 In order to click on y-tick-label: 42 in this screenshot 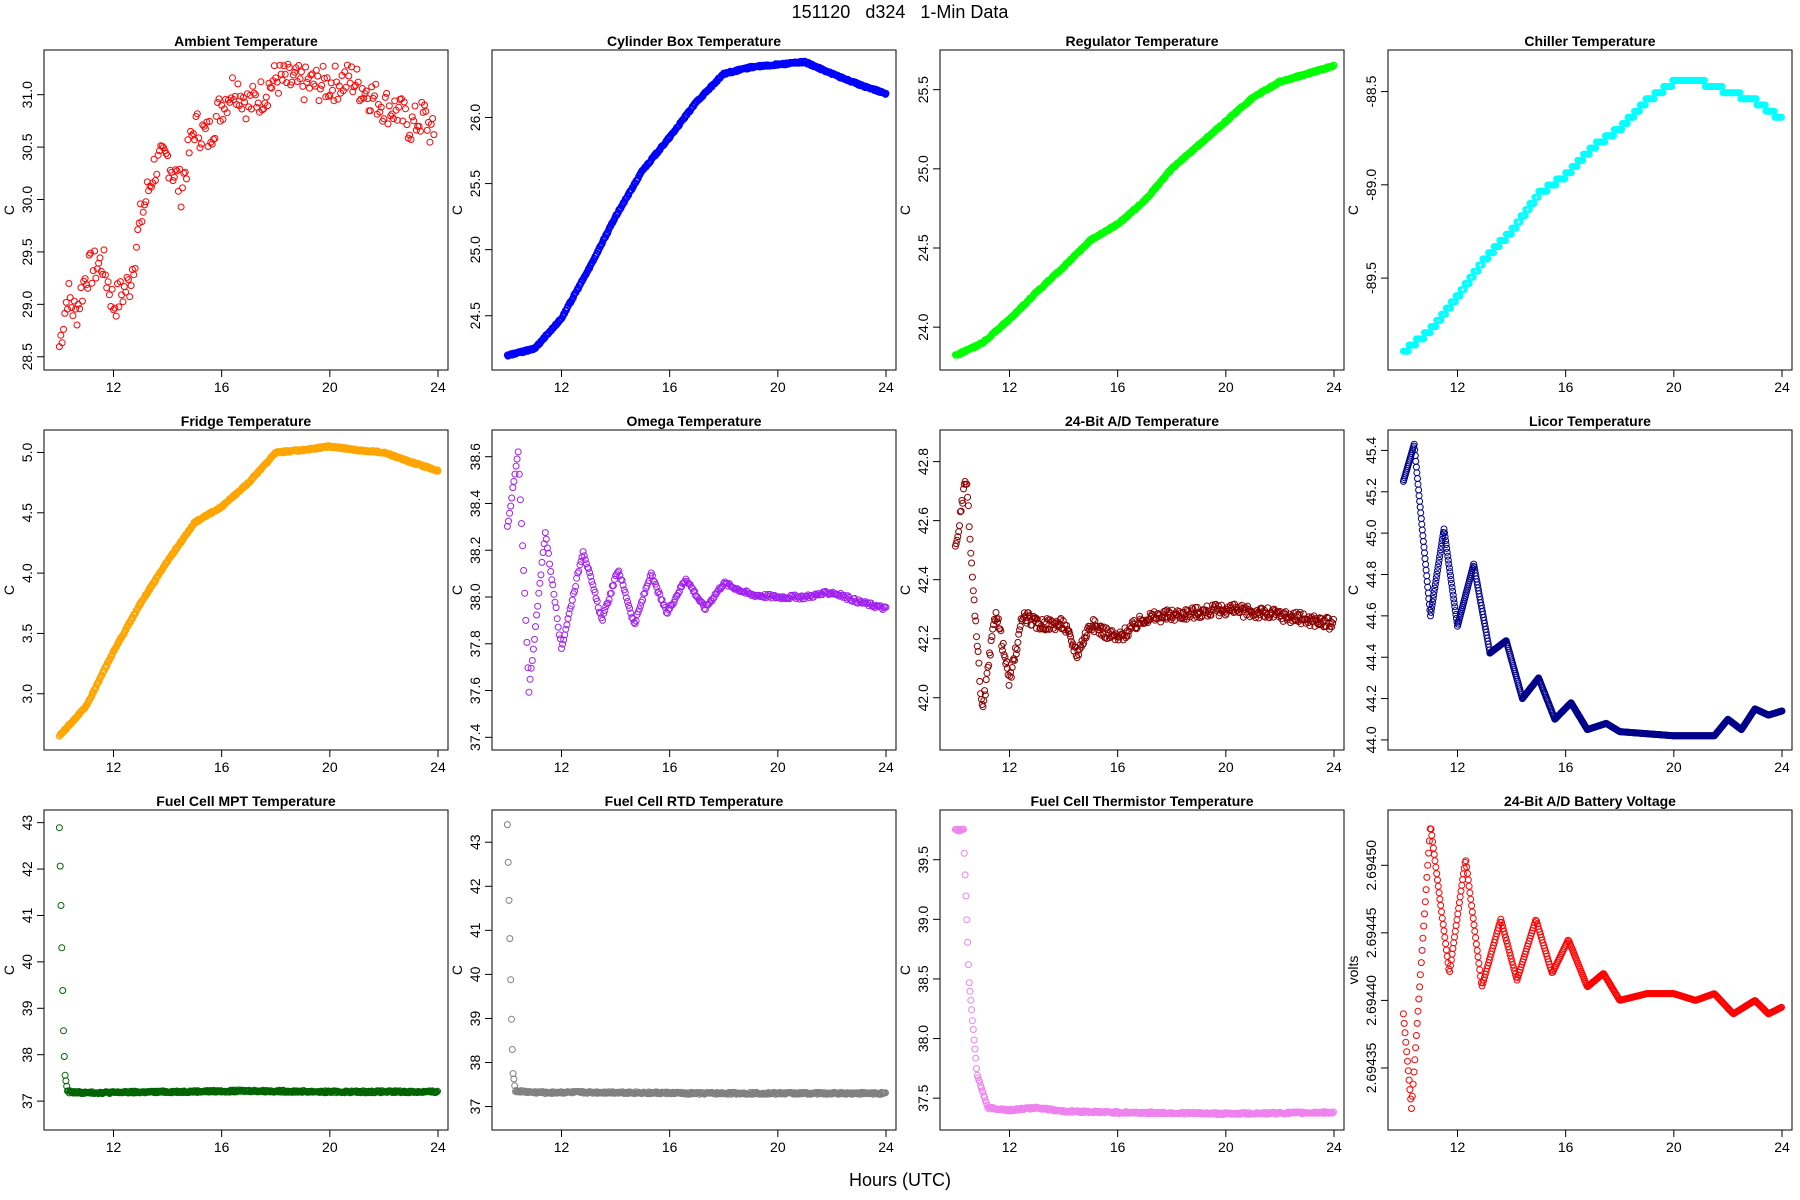, I will do `click(27, 869)`.